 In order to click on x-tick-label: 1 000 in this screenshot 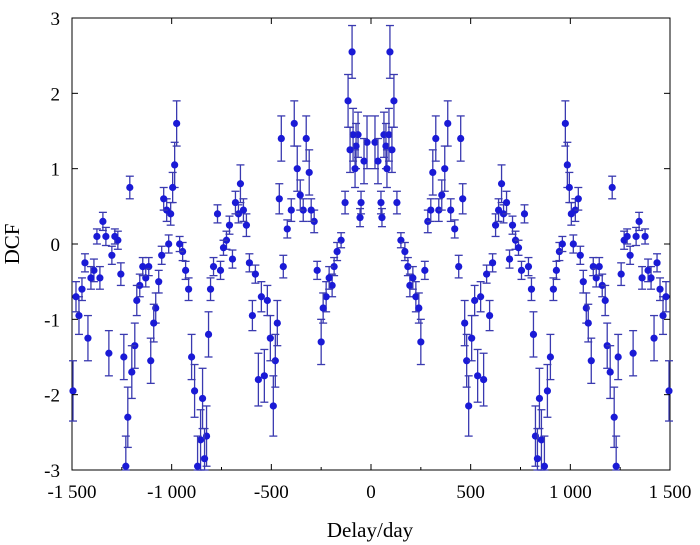, I will do `click(570, 492)`.